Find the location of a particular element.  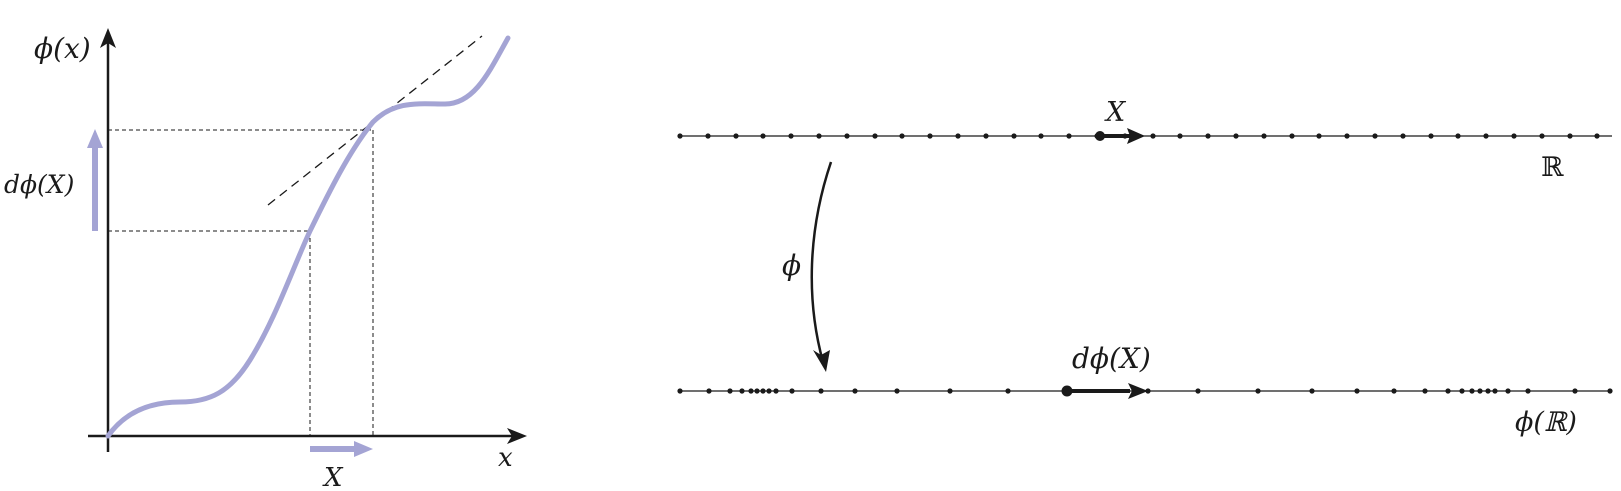

x-horizontal-arrowhead is located at coordinates (363, 449).